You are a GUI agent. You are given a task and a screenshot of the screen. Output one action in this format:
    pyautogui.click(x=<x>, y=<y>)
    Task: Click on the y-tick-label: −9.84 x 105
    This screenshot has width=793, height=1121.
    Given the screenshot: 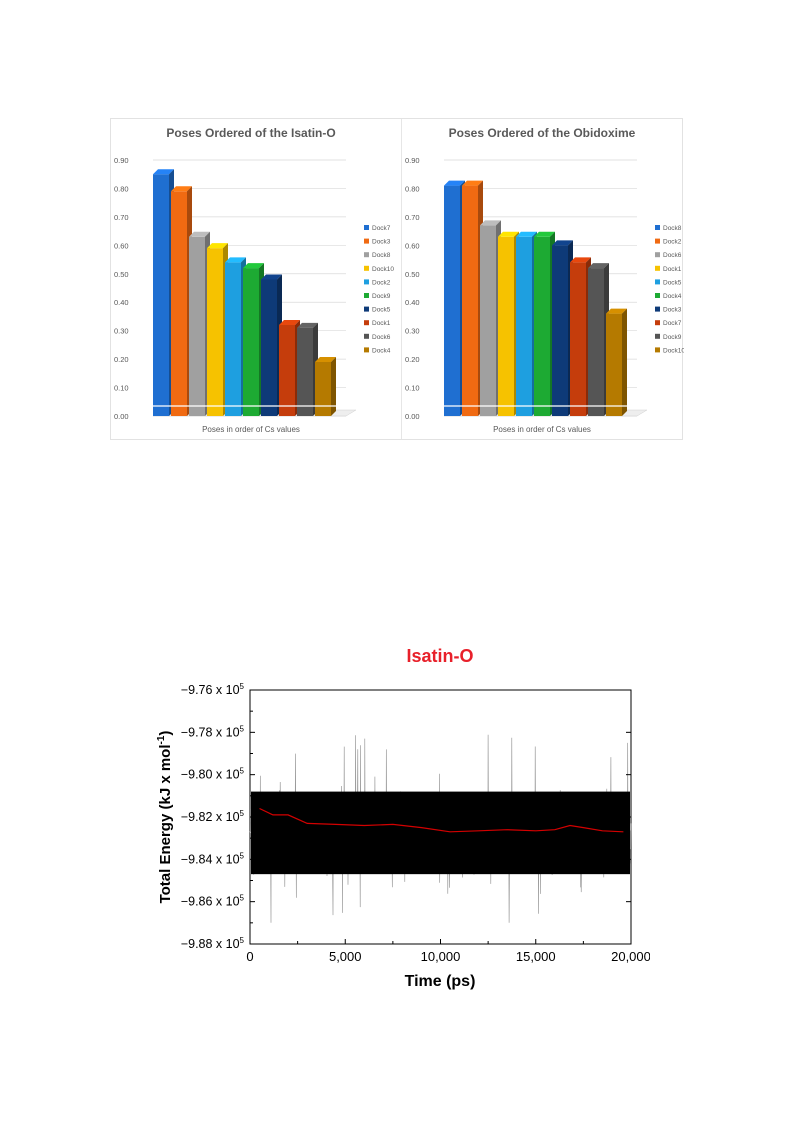 What is the action you would take?
    pyautogui.click(x=213, y=858)
    